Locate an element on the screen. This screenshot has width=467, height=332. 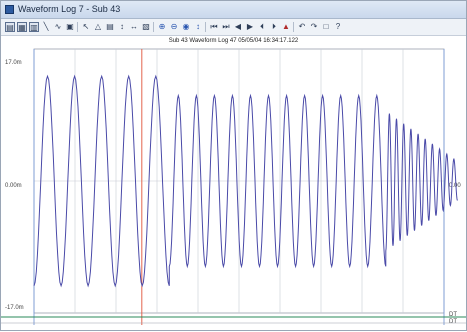
report-icon: ▧ is located at coordinates (146, 26).